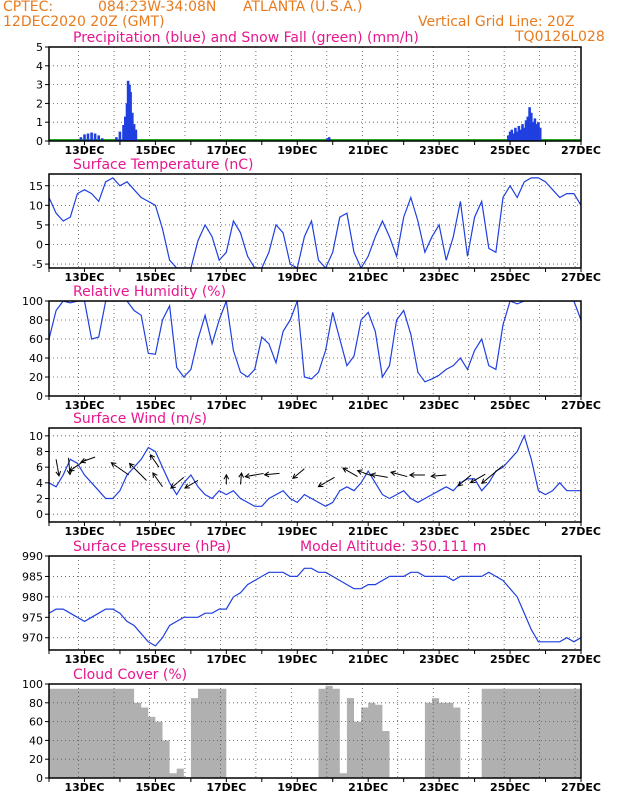  What do you see at coordinates (36, 759) in the screenshot?
I see `y-tick-label: 20` at bounding box center [36, 759].